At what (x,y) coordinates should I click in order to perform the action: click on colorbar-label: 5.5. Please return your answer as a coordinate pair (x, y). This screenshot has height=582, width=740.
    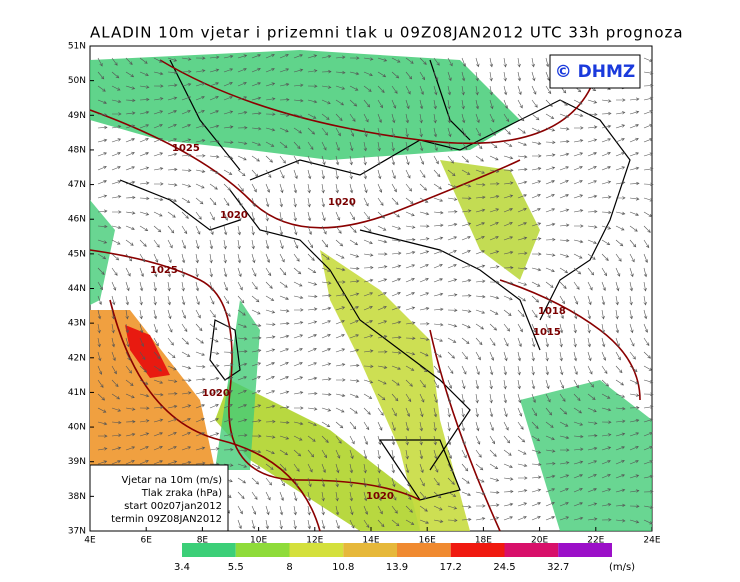
    Looking at the image, I should click on (236, 567).